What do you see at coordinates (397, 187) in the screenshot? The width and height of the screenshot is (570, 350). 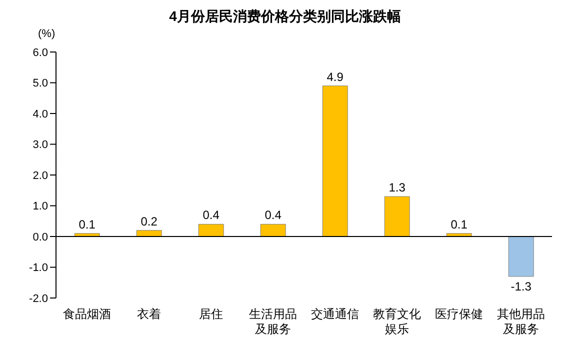 I see `data-label: 1.3` at bounding box center [397, 187].